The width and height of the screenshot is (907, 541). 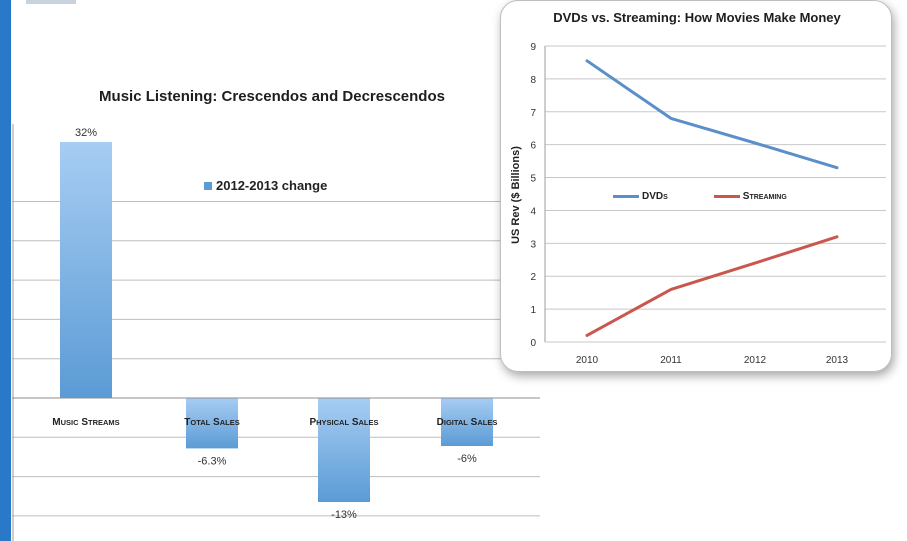 What do you see at coordinates (344, 515) in the screenshot?
I see `bar-value-label: -13%` at bounding box center [344, 515].